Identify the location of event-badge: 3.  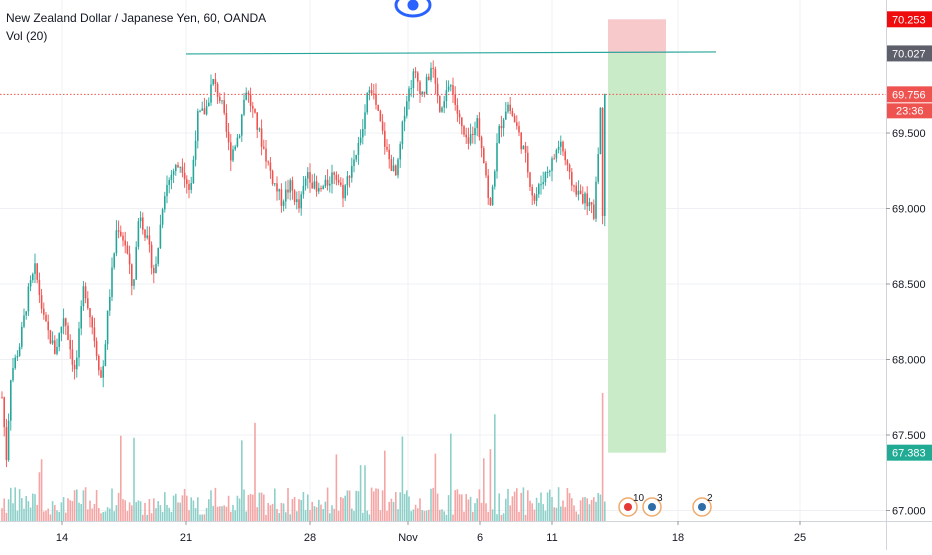
(652, 505).